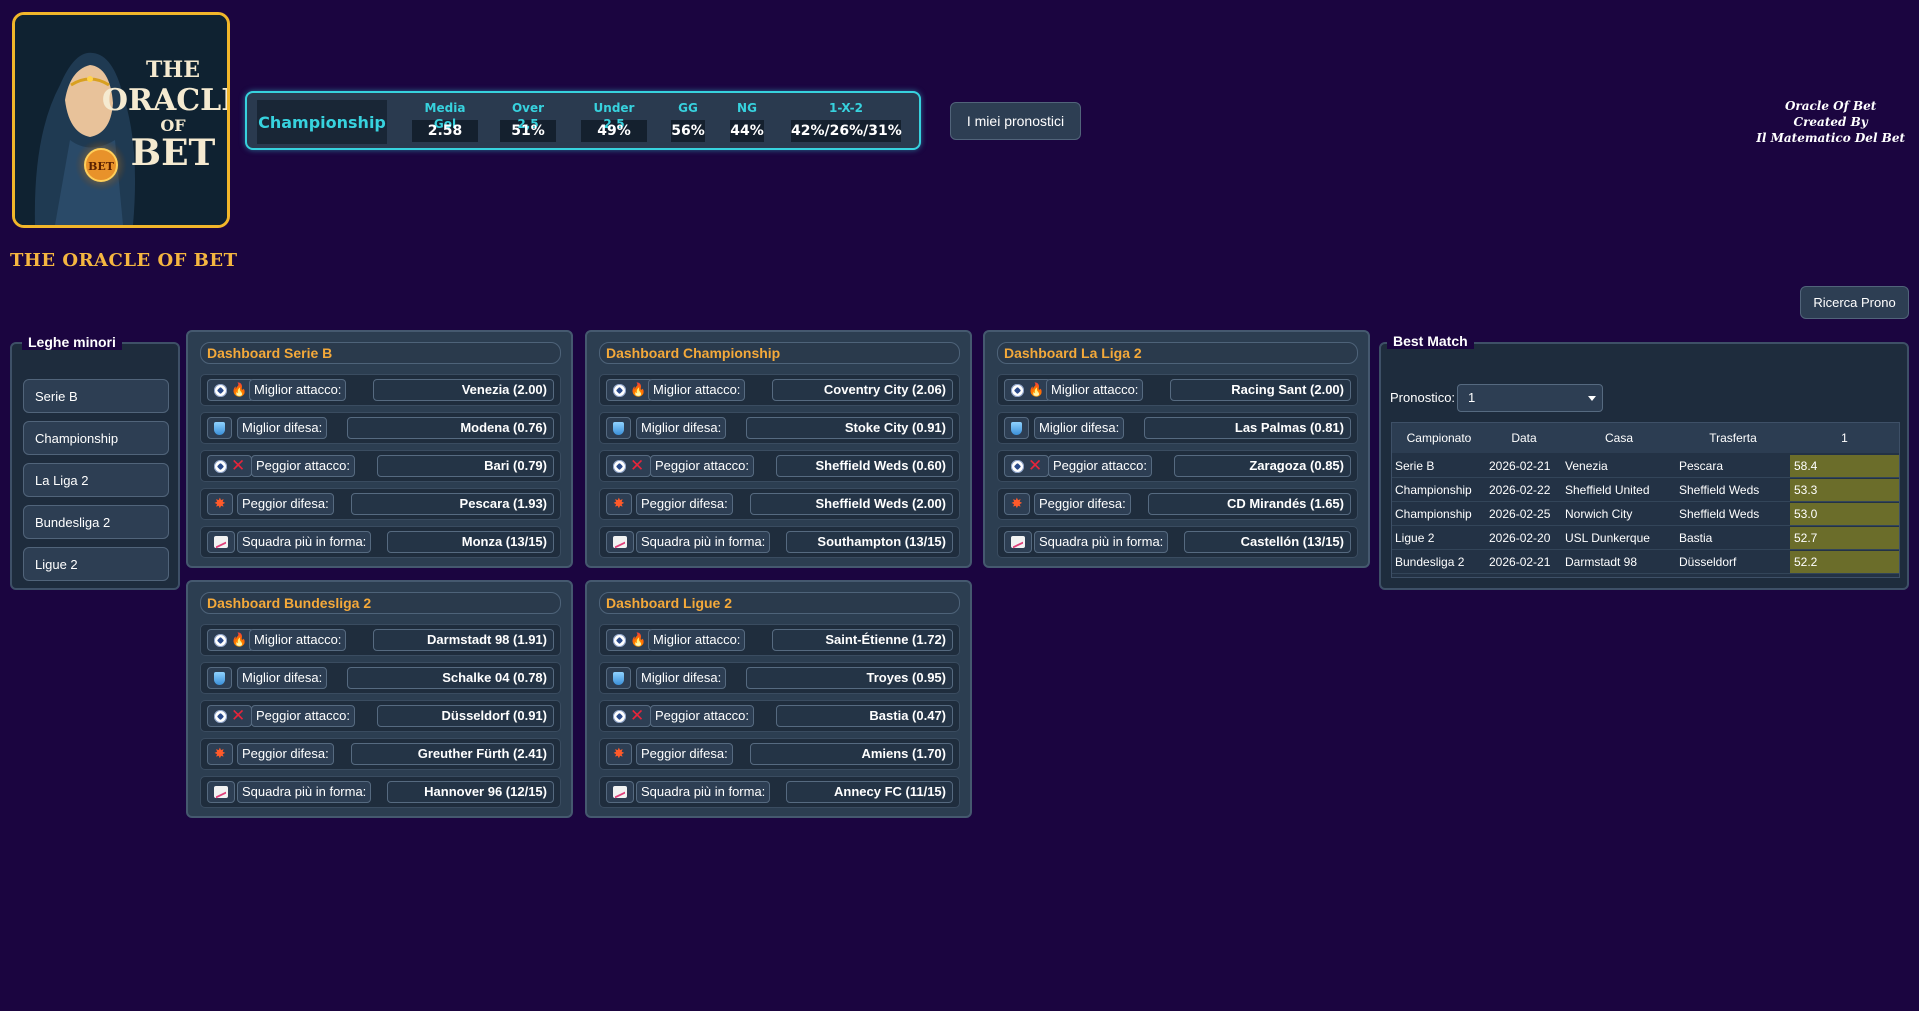 Image resolution: width=1919 pixels, height=1011 pixels. What do you see at coordinates (101, 166) in the screenshot?
I see `logo-ball-text: BET` at bounding box center [101, 166].